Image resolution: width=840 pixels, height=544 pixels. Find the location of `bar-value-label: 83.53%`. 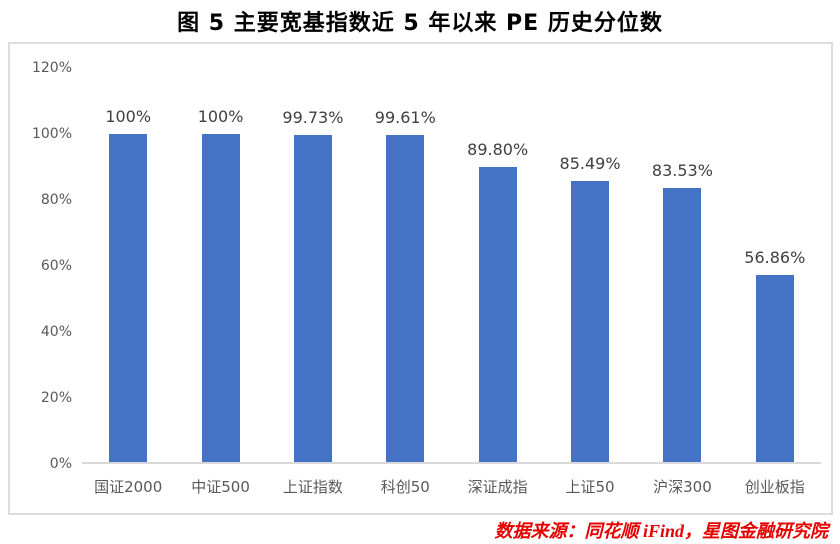

bar-value-label: 83.53% is located at coordinates (682, 170).